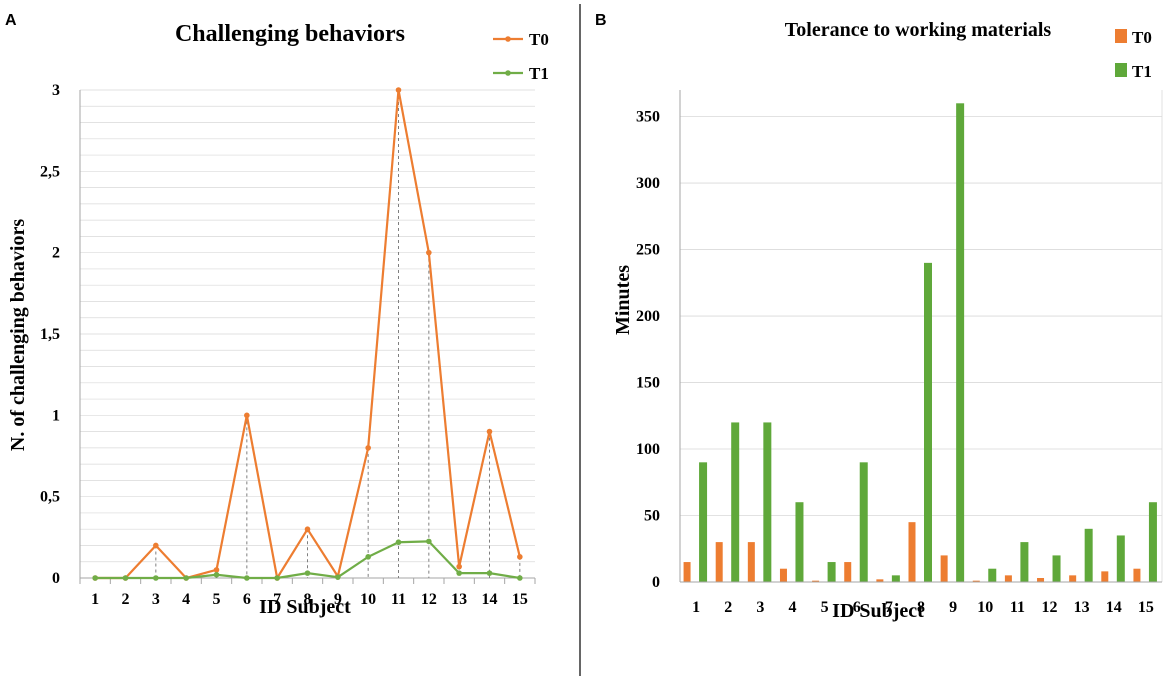 Image resolution: width=1170 pixels, height=680 pixels. I want to click on y-tick-label: 2,5, so click(50, 171).